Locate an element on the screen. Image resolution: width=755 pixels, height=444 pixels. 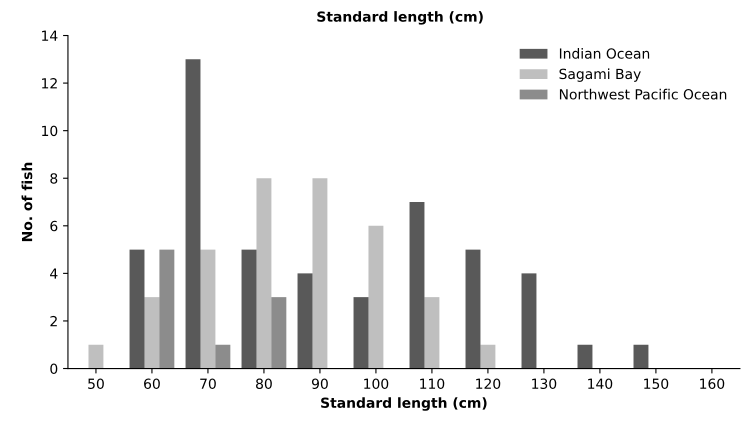
y-tick-label: 12 is located at coordinates (49, 83).